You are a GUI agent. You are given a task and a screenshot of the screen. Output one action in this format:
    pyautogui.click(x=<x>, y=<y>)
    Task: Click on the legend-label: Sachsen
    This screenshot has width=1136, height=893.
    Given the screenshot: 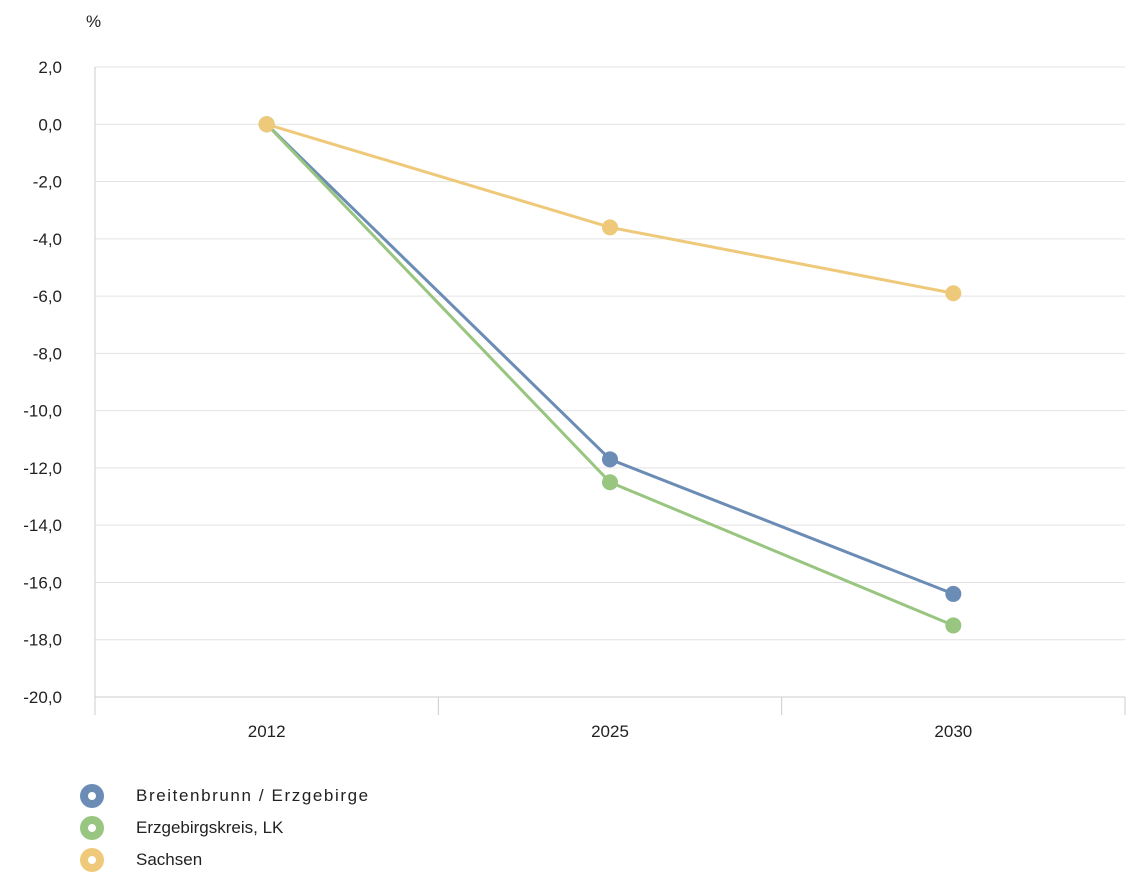 What is the action you would take?
    pyautogui.click(x=169, y=859)
    